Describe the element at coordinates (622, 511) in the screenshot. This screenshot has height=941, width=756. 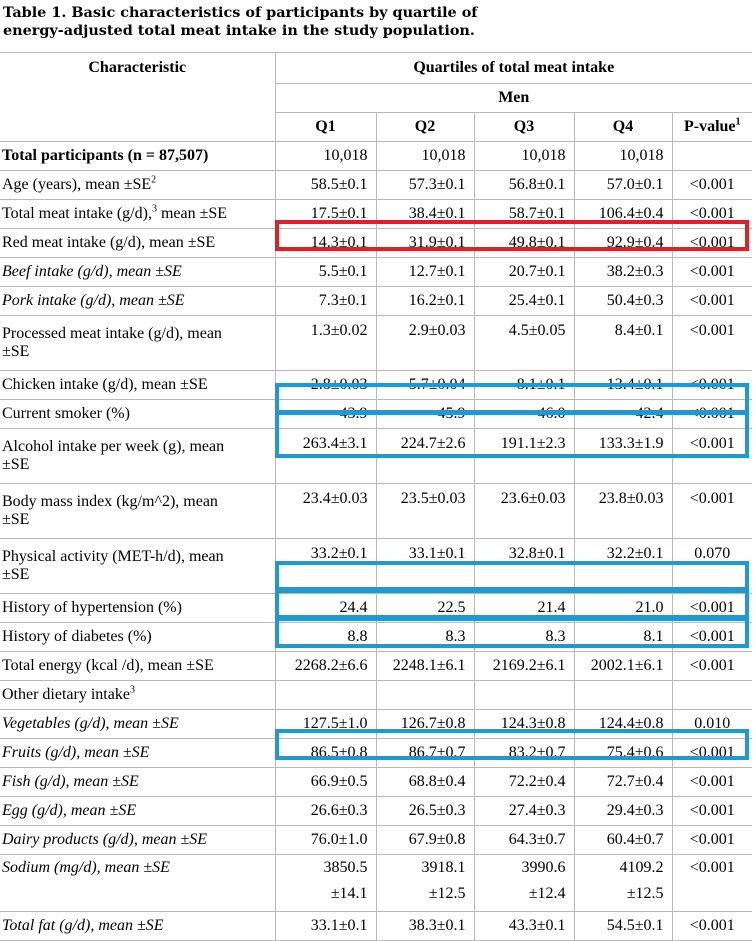
I see `cell-q4: 23.8±0.03` at that location.